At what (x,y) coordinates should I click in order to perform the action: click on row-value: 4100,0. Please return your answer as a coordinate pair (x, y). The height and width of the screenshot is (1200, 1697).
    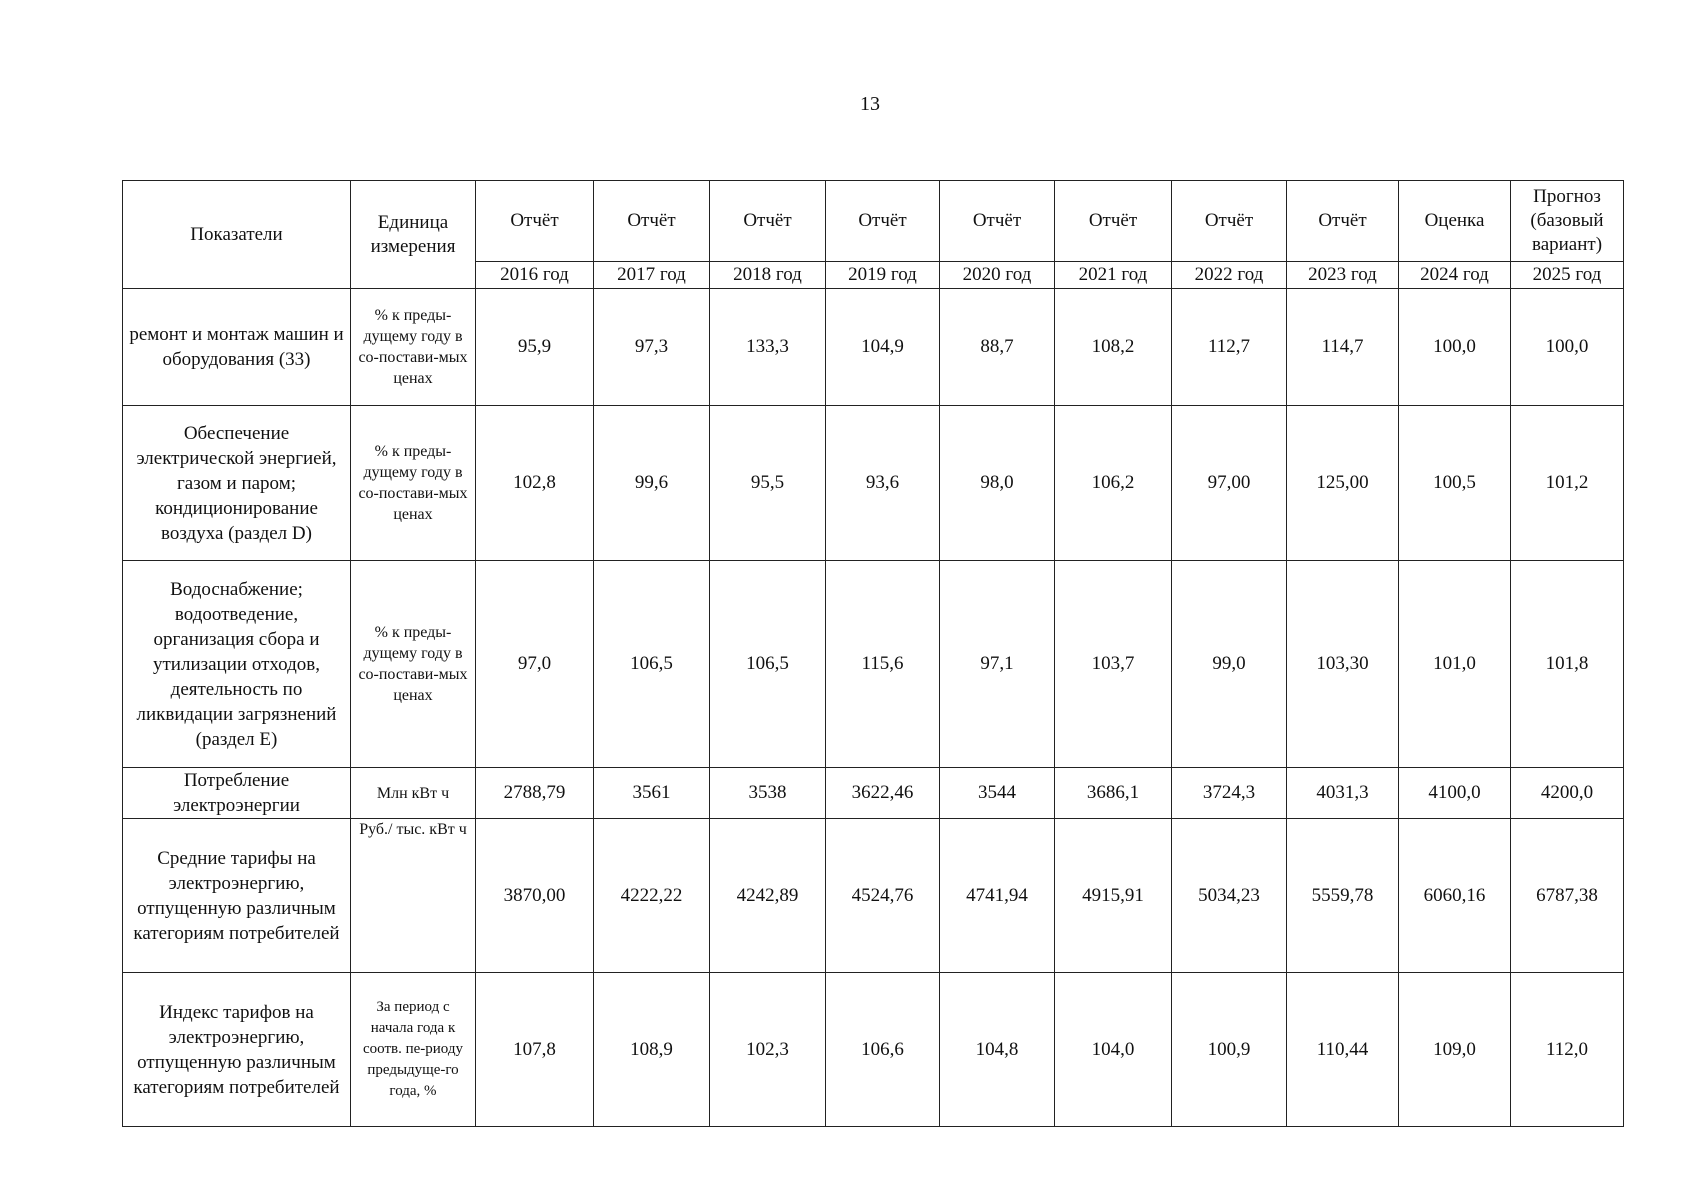
    Looking at the image, I should click on (1454, 793).